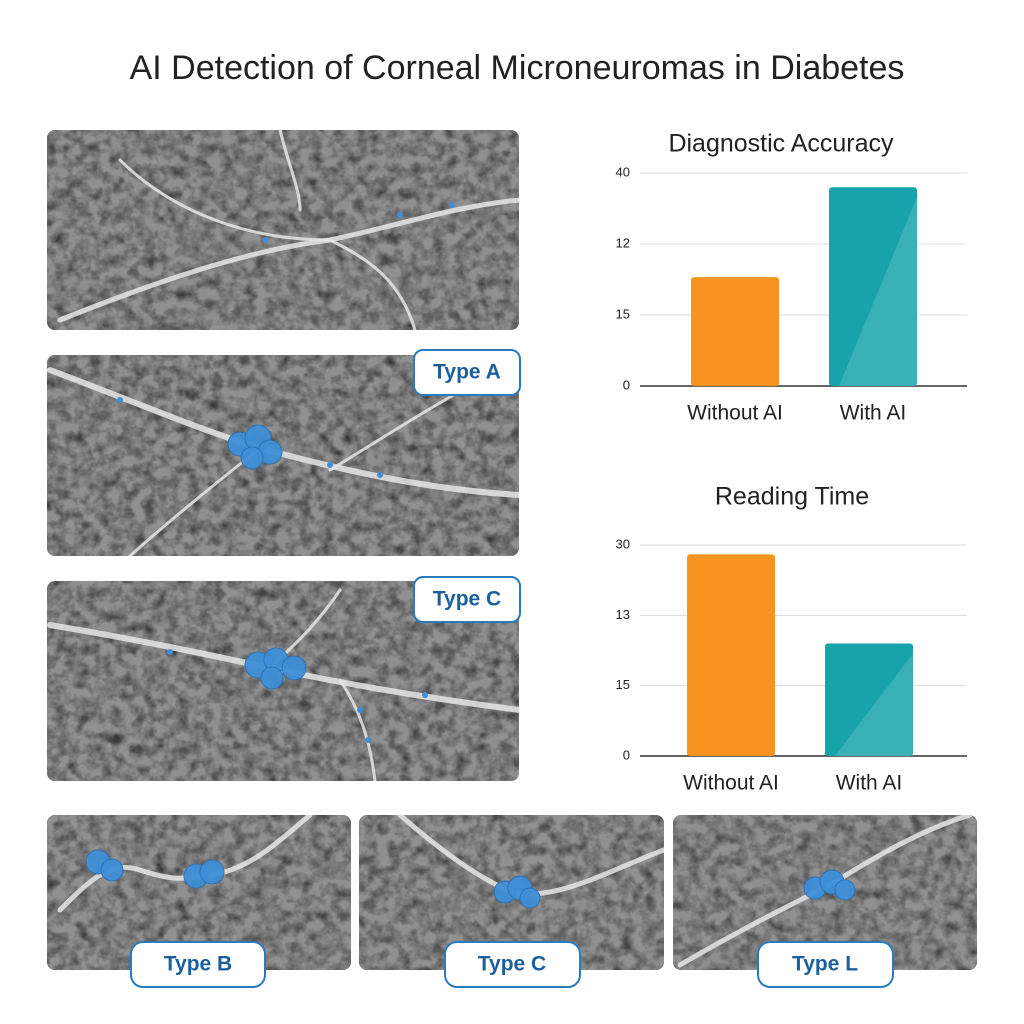 This screenshot has height=1024, width=1024. Describe the element at coordinates (623, 543) in the screenshot. I see `y-tick-label: 30` at that location.